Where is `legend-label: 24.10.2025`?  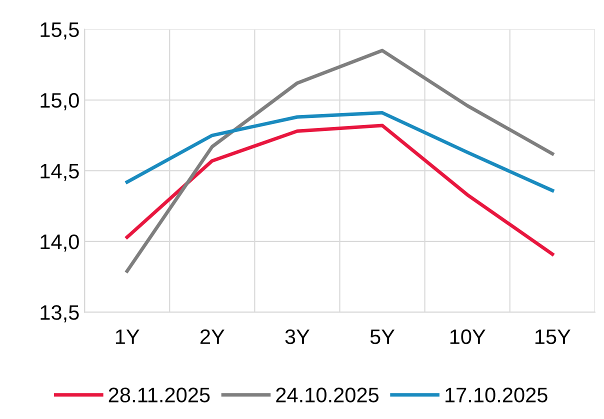 legend-label: 24.10.2025 is located at coordinates (327, 395).